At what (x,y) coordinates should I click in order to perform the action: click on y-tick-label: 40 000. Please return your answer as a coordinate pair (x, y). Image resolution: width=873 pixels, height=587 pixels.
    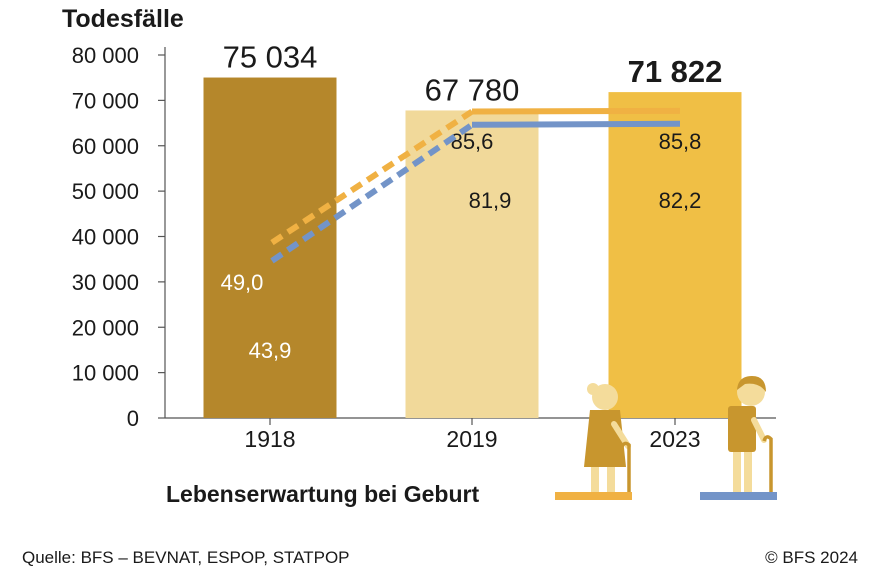
    Looking at the image, I should click on (105, 237).